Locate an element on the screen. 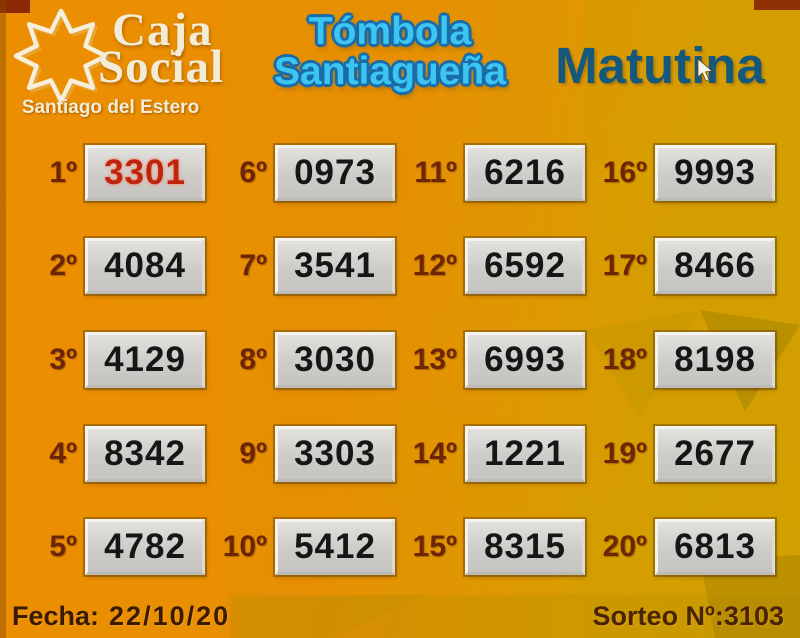 Image resolution: width=800 pixels, height=638 pixels. logo-subtitle: Santiago del Estero is located at coordinates (110, 107).